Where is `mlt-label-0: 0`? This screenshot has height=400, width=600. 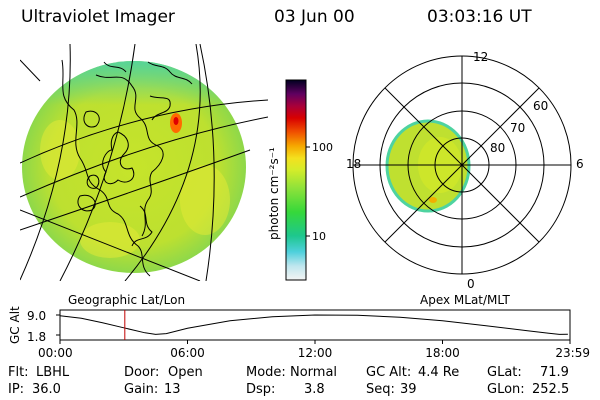 mlt-label-0: 0 is located at coordinates (471, 284).